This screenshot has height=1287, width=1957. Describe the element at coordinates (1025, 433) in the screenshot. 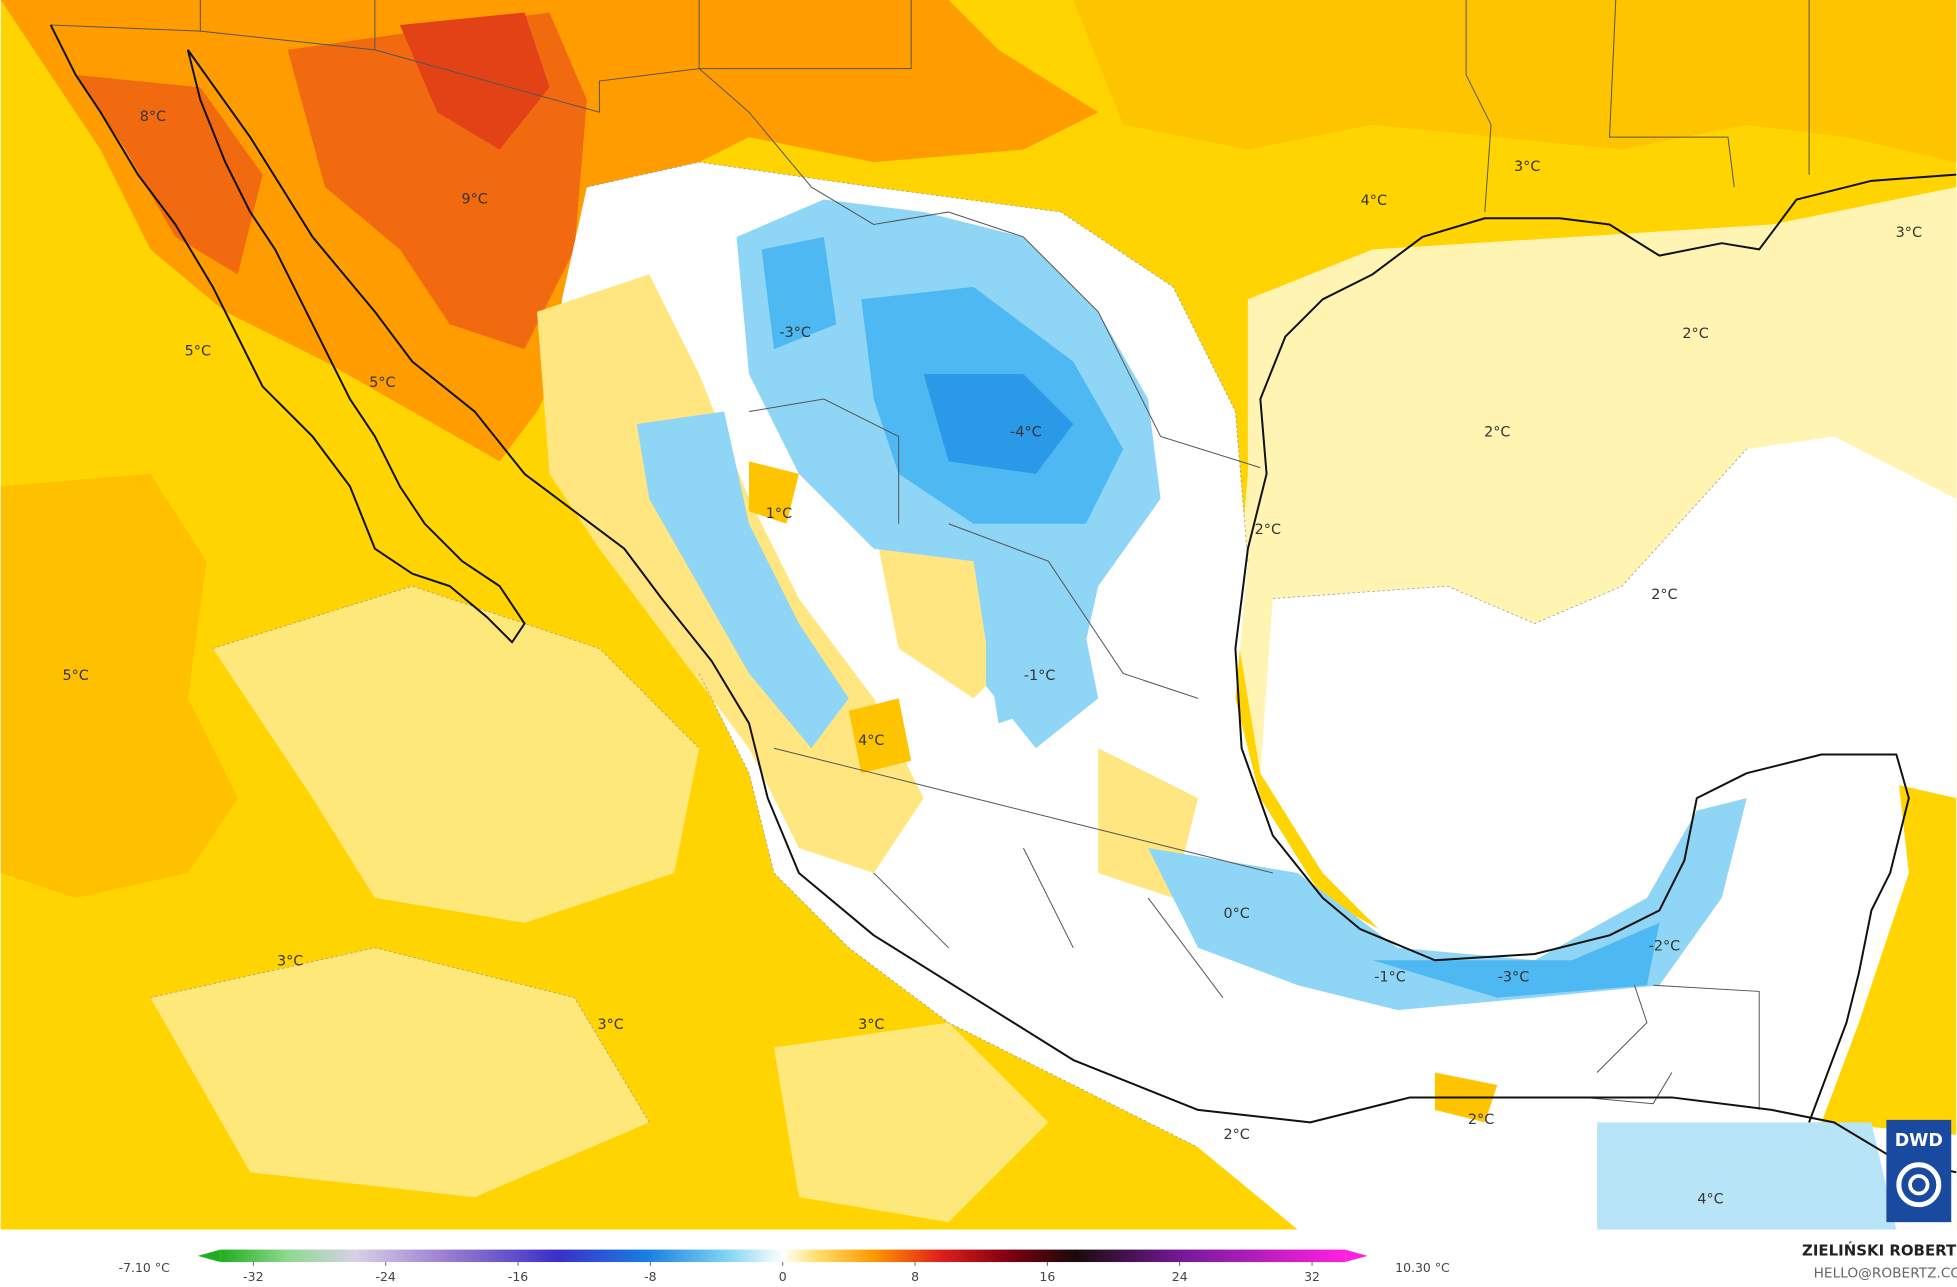

I see `temp-label: -4°C` at that location.